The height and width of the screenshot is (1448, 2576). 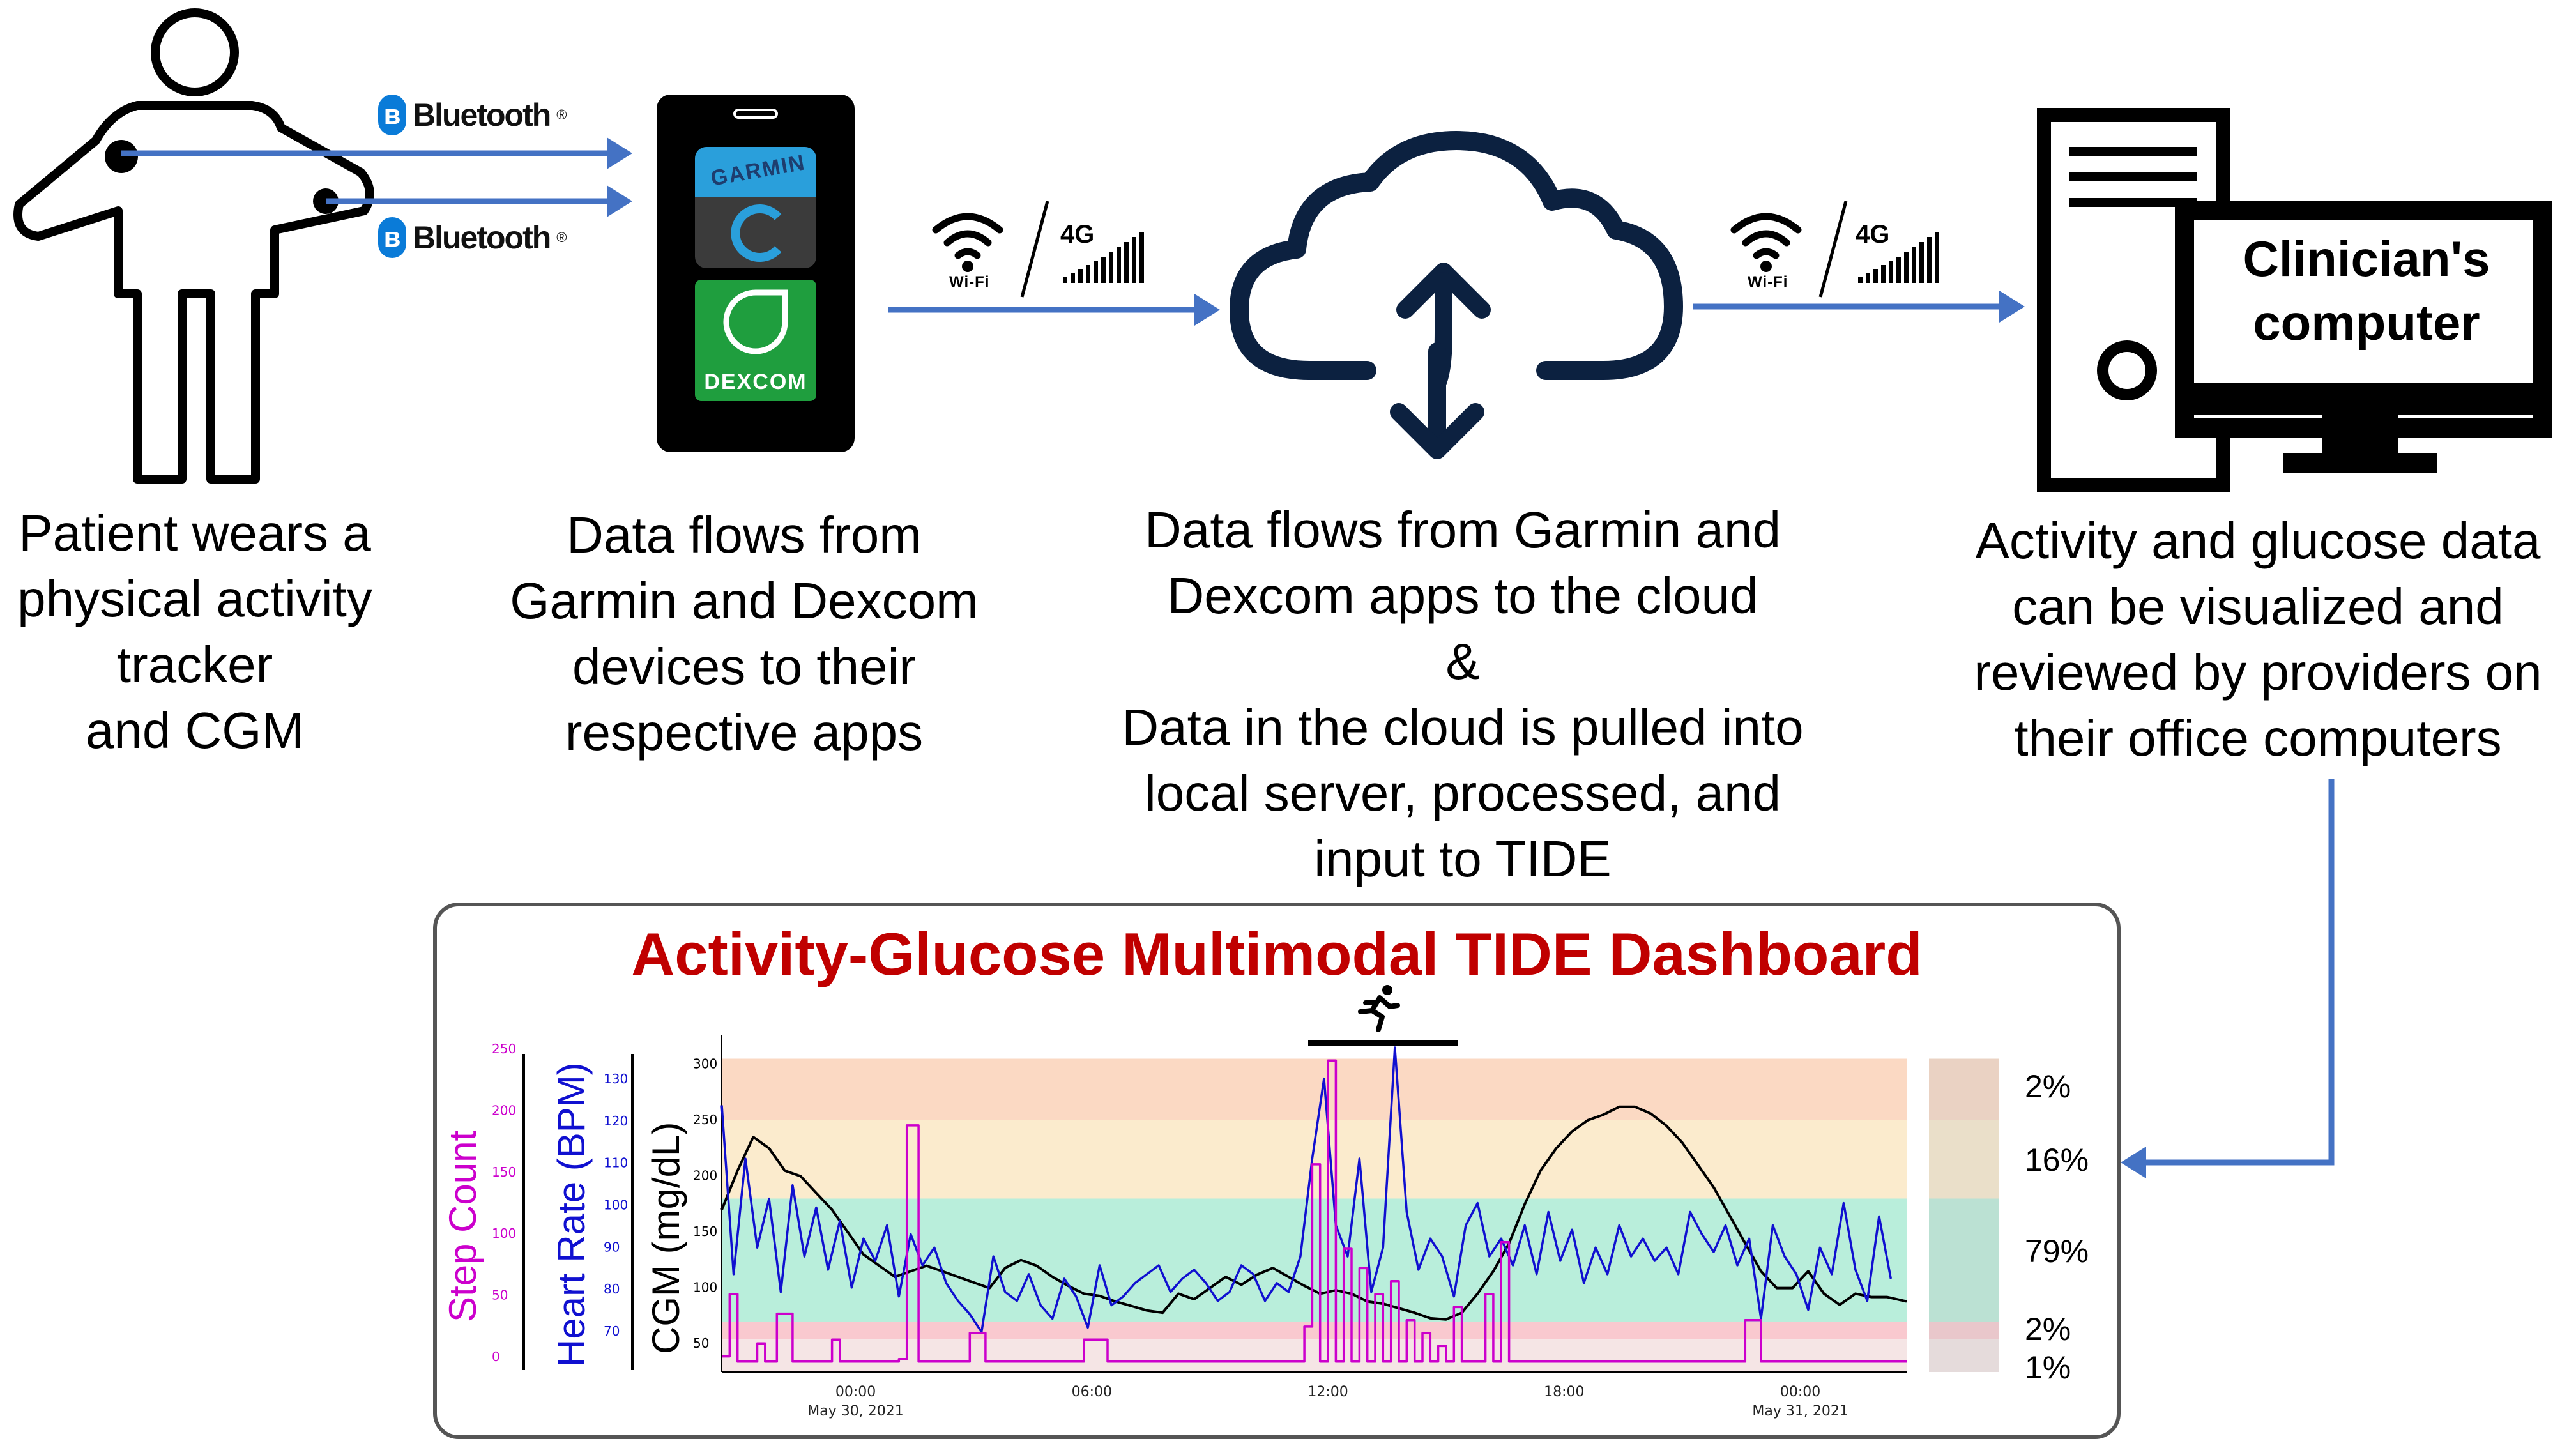 I want to click on heart-tick-label: 100, so click(x=616, y=1205).